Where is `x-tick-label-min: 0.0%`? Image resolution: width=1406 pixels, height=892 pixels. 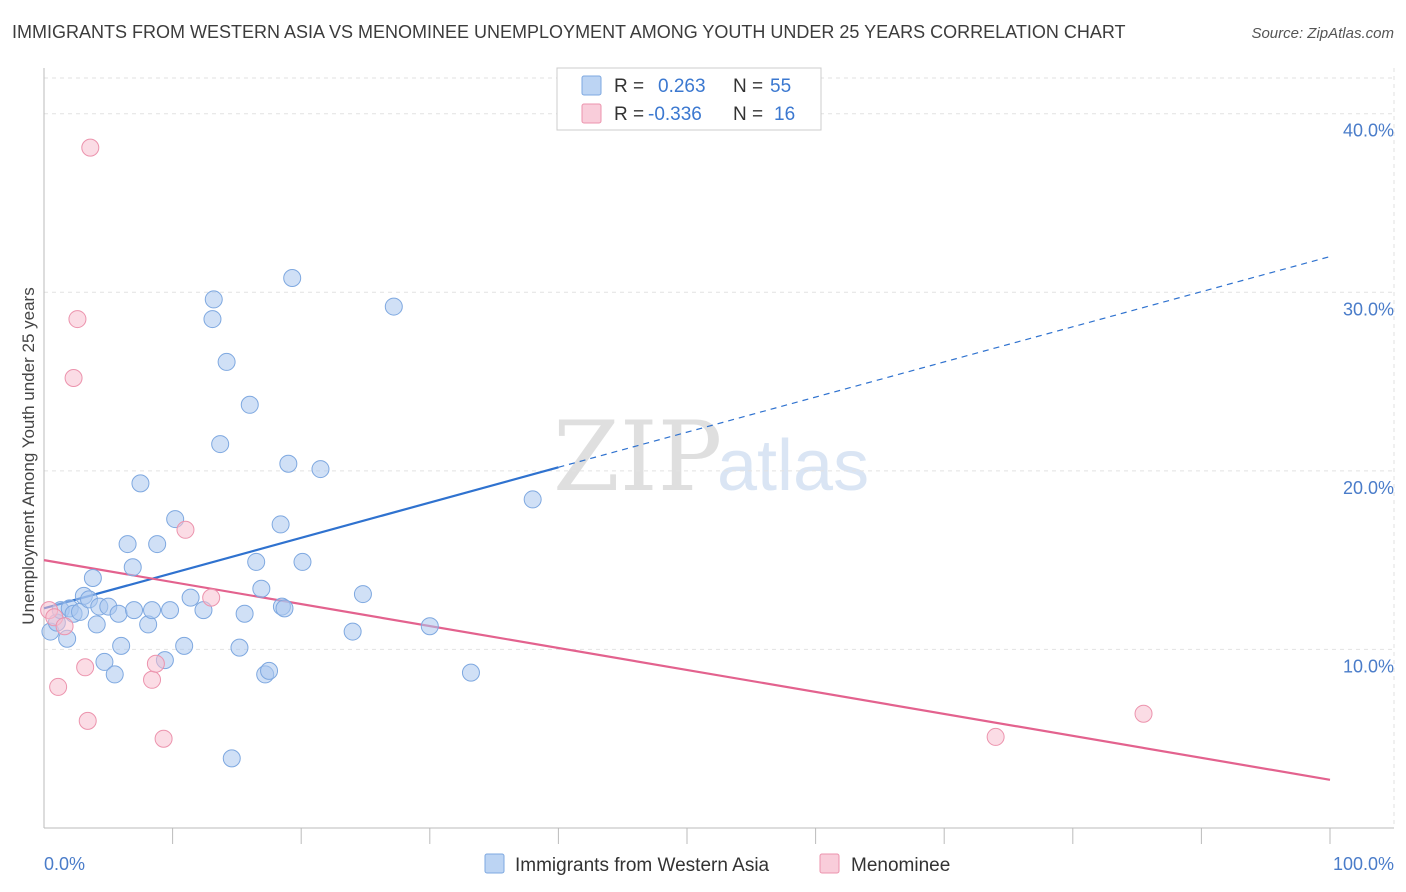 x-tick-label-min: 0.0% is located at coordinates (64, 864).